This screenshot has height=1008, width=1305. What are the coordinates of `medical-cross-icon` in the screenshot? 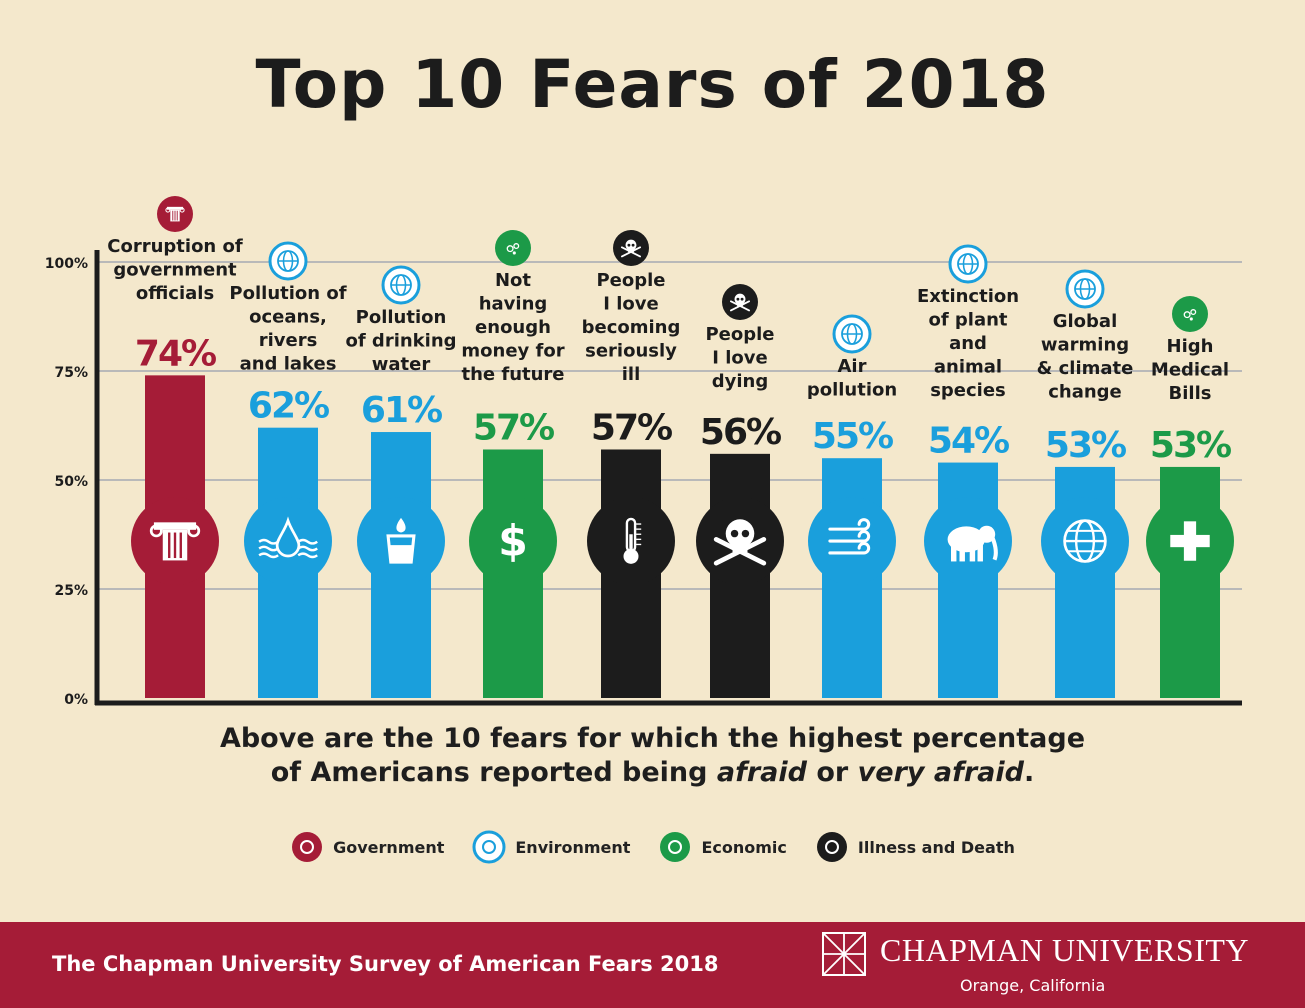 It's located at (1190, 541).